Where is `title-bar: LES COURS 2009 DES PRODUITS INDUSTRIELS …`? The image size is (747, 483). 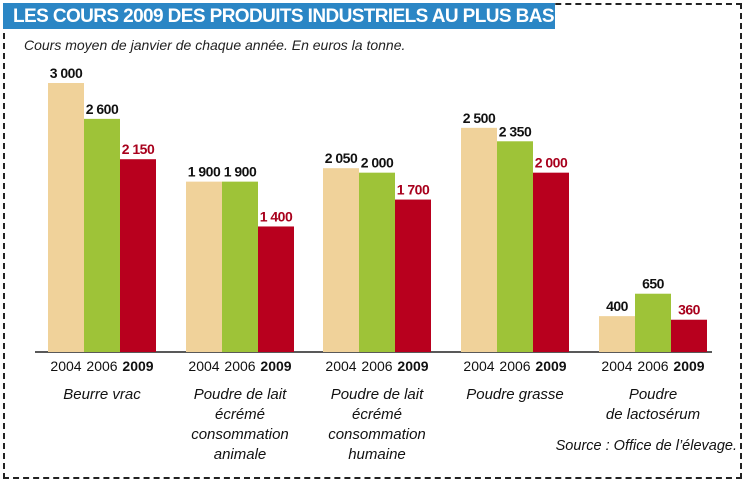
title-bar: LES COURS 2009 DES PRODUITS INDUSTRIELS … is located at coordinates (279, 16).